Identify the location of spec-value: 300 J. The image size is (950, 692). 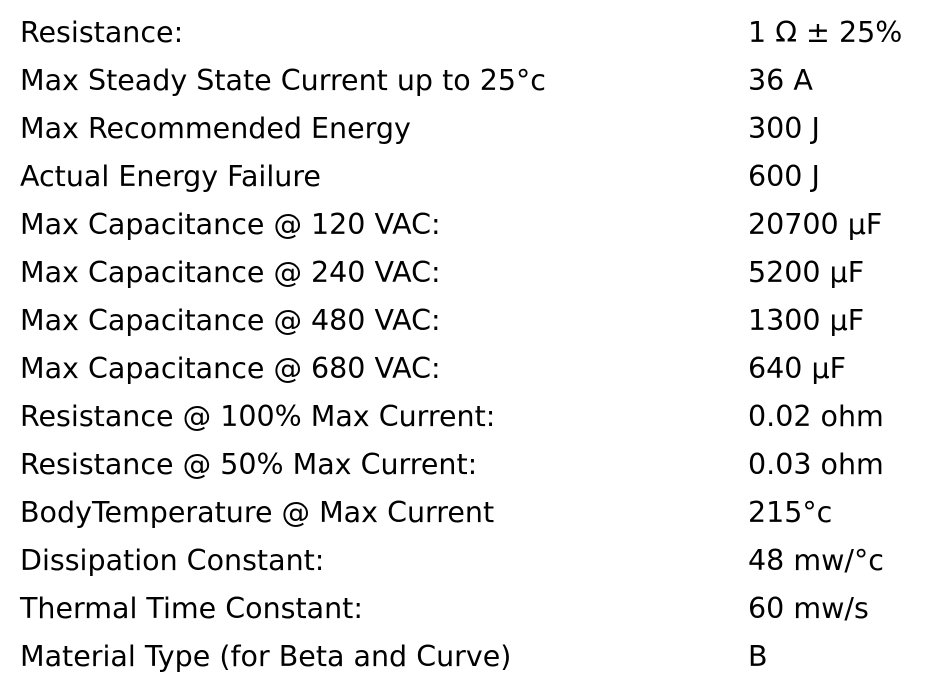
(784, 128).